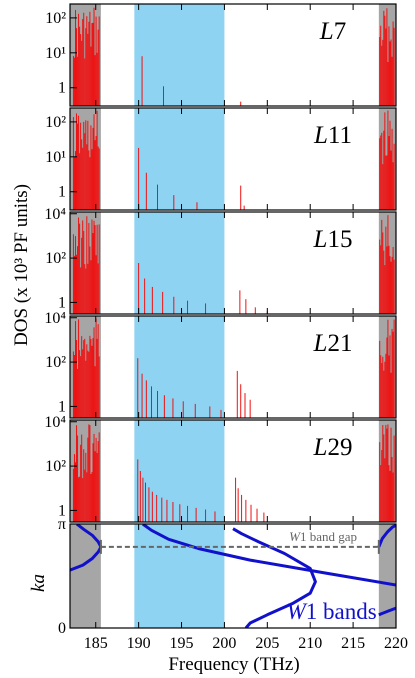 This screenshot has width=415, height=678. I want to click on panel-frame-L21: 1 10² 10⁴ L21, so click(220, 364).